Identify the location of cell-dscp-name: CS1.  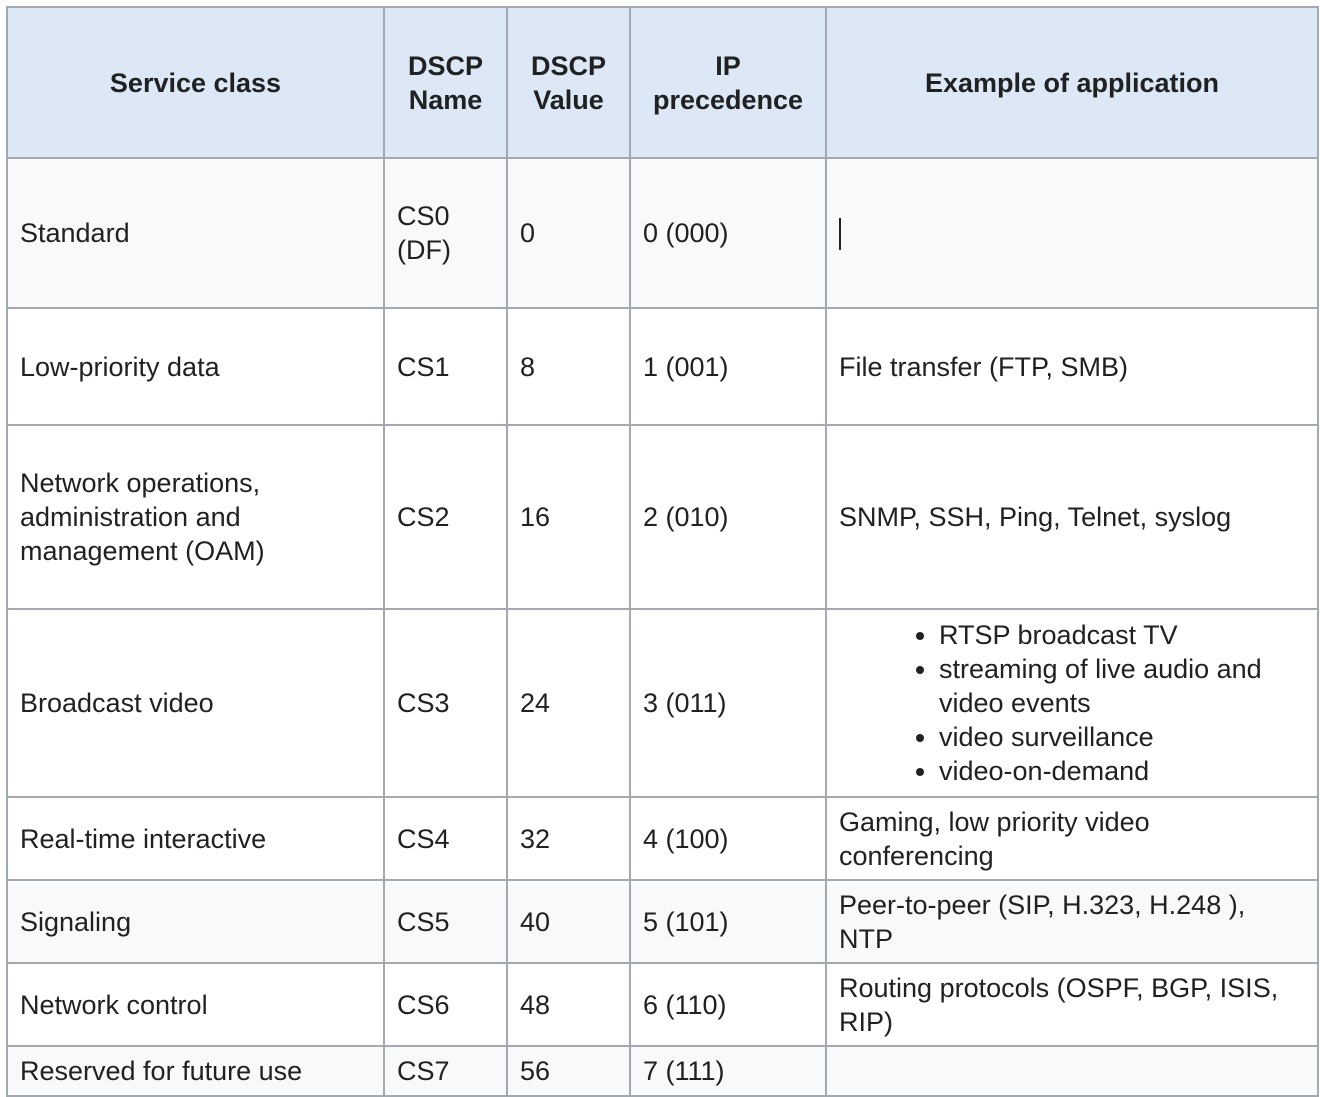
(445, 366).